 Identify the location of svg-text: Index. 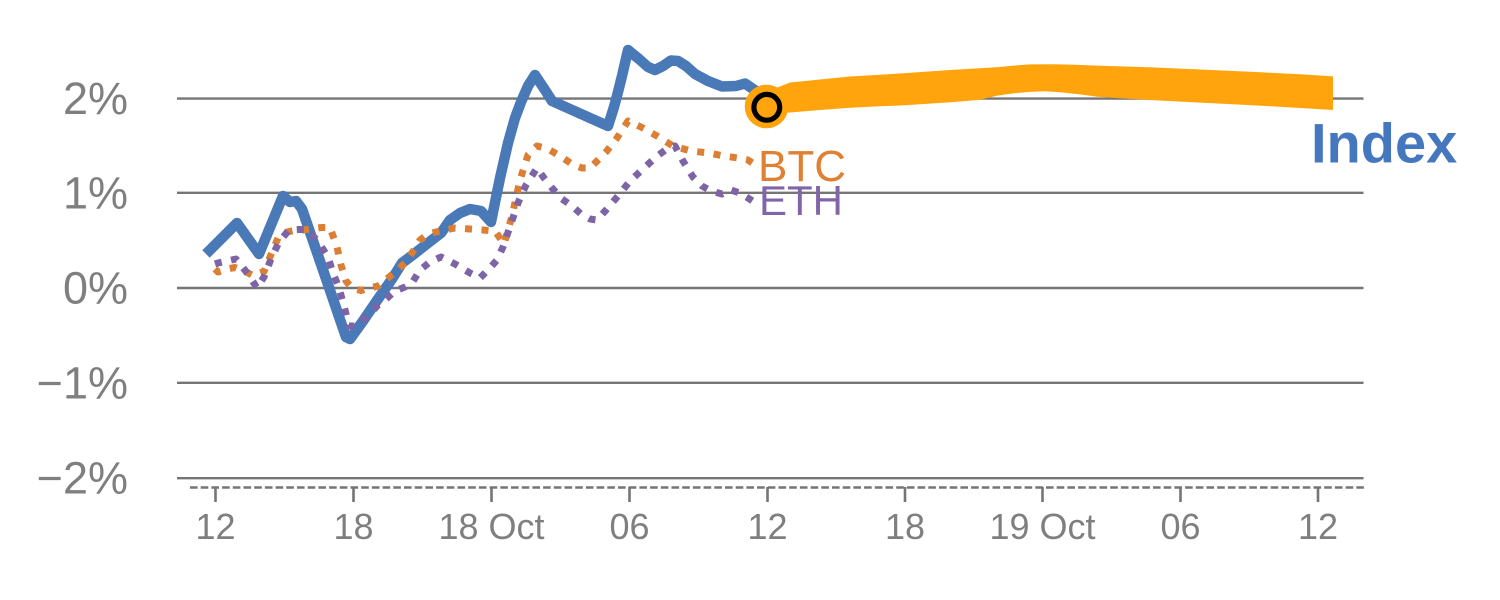
(1384, 143).